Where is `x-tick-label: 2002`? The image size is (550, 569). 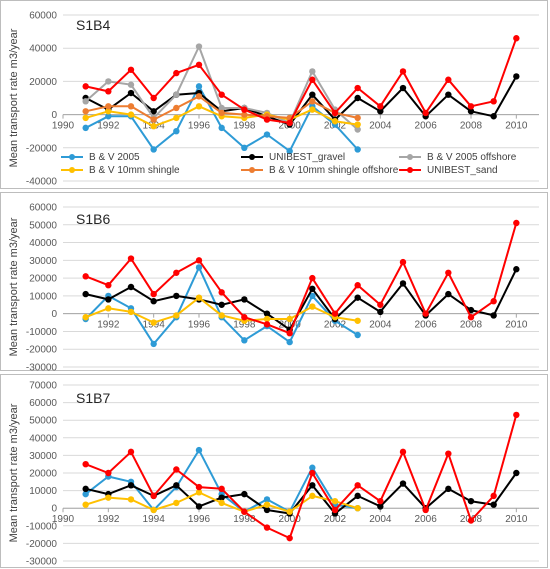
x-tick-label: 2002 is located at coordinates (335, 519).